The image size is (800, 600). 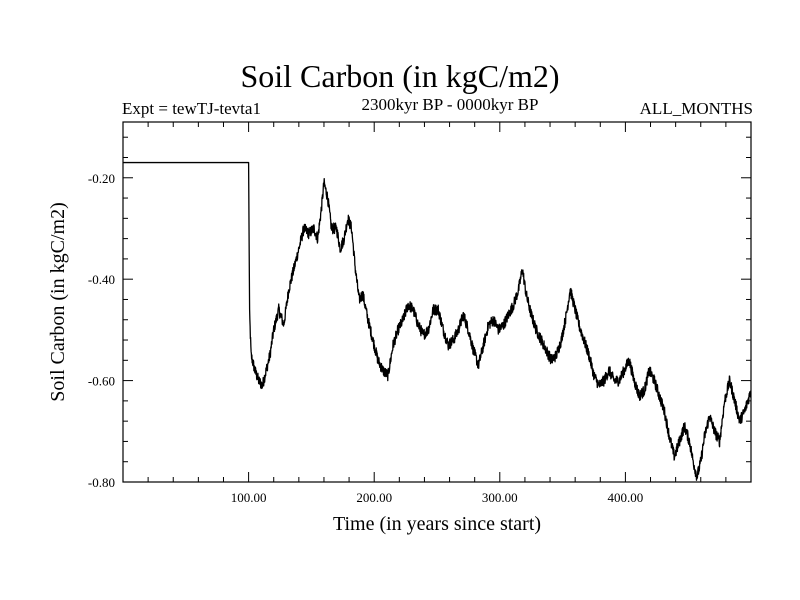 What do you see at coordinates (696, 108) in the screenshot?
I see `months-label: ALL_MONTHS` at bounding box center [696, 108].